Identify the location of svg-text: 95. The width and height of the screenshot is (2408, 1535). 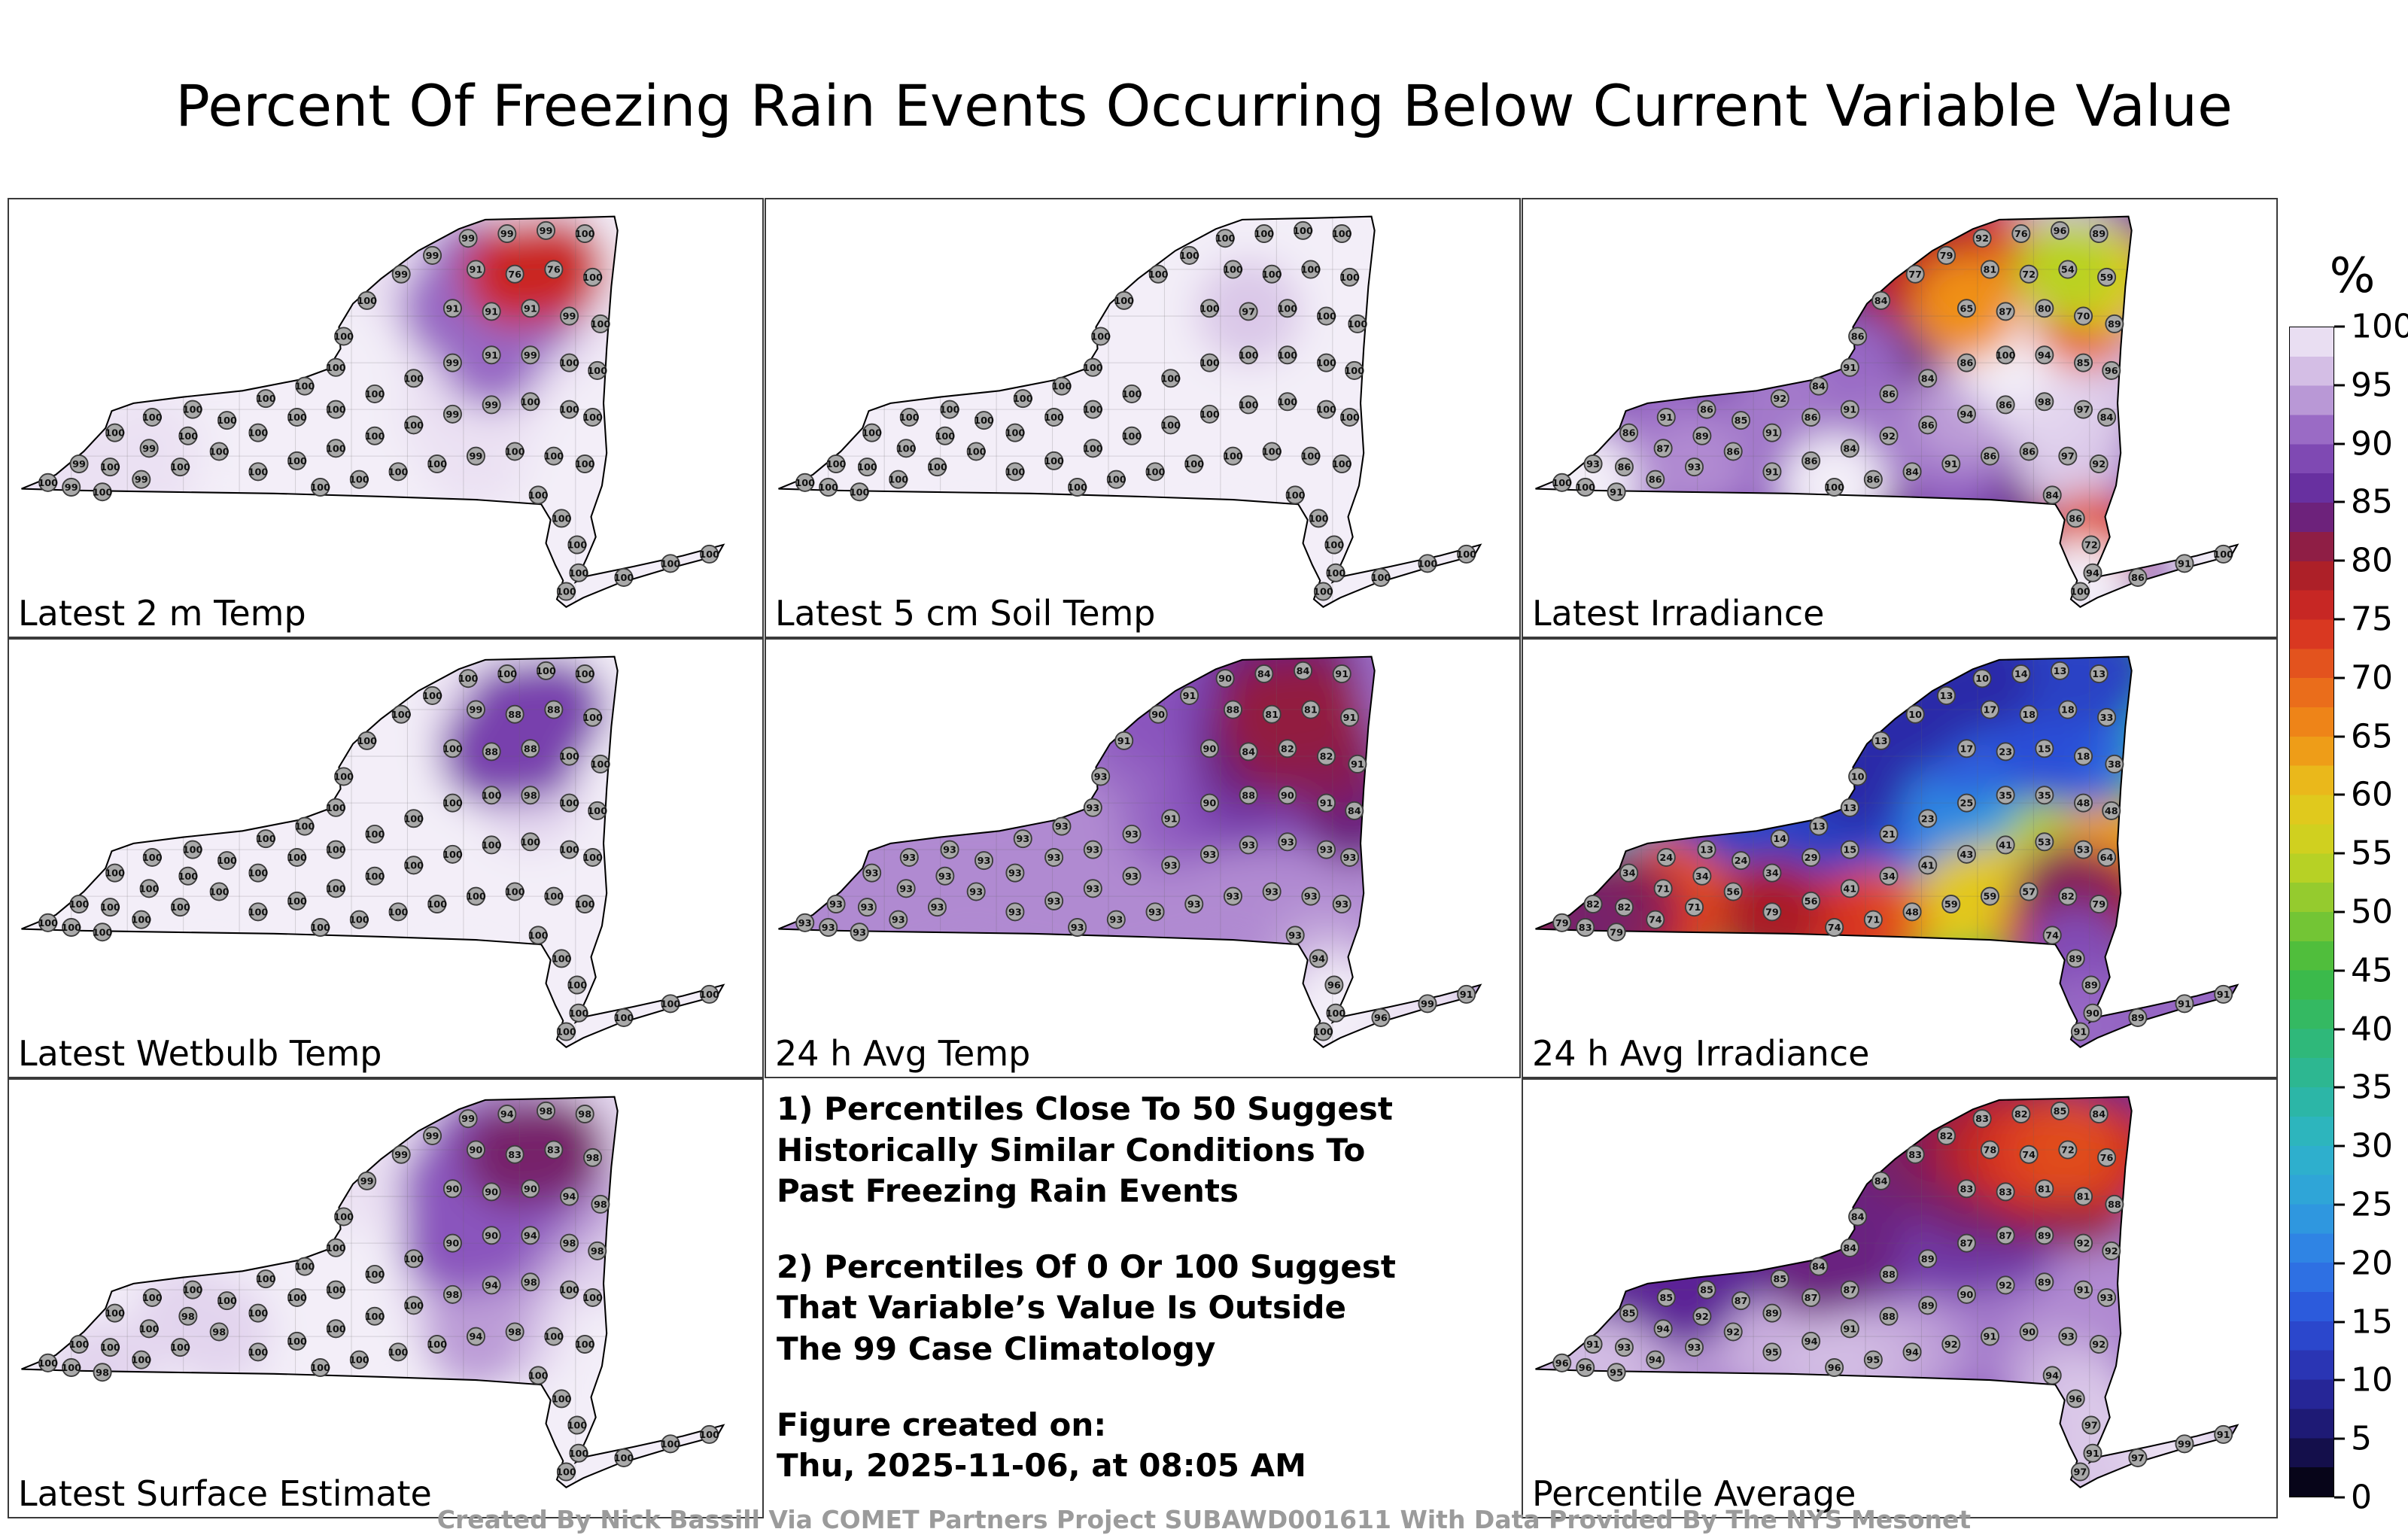
(1616, 1372).